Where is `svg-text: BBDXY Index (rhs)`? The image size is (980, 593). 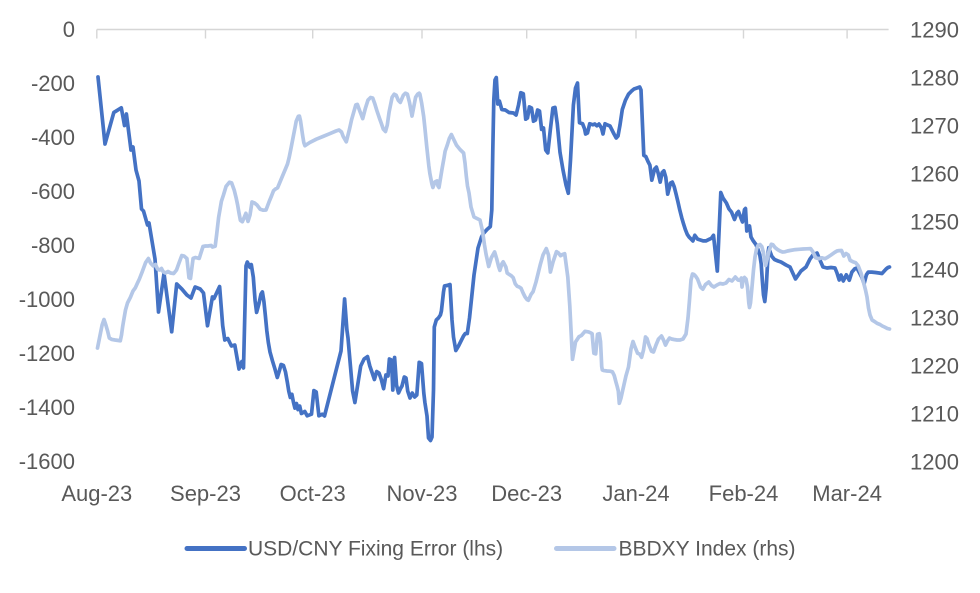
svg-text: BBDXY Index (rhs) is located at coordinates (707, 549).